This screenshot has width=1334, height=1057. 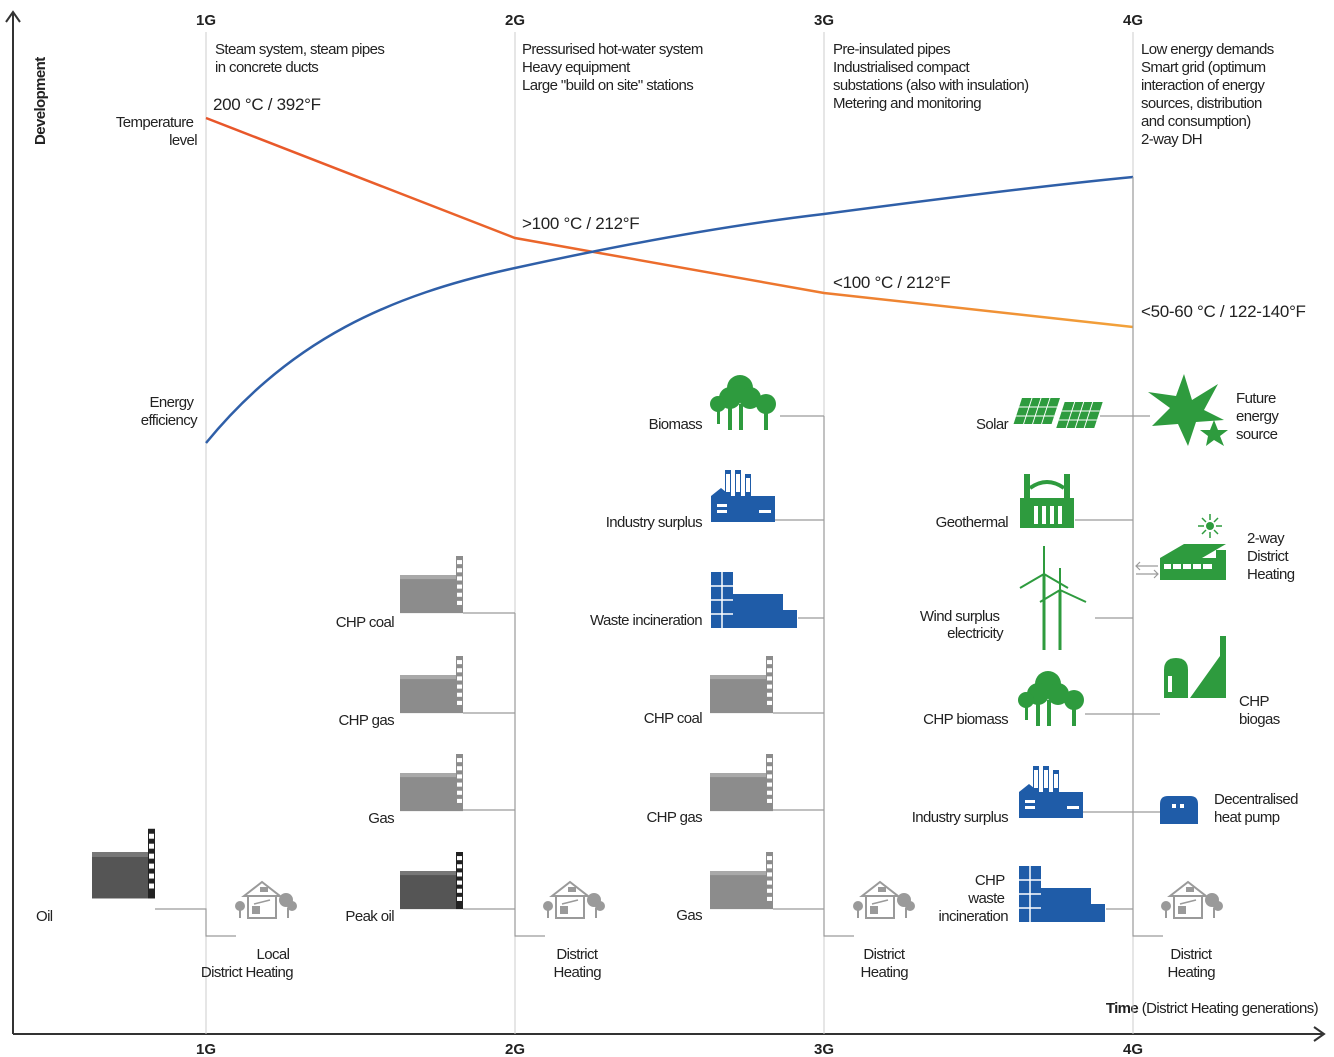 What do you see at coordinates (1062, 894) in the screenshot?
I see `waste-incineration-icon` at bounding box center [1062, 894].